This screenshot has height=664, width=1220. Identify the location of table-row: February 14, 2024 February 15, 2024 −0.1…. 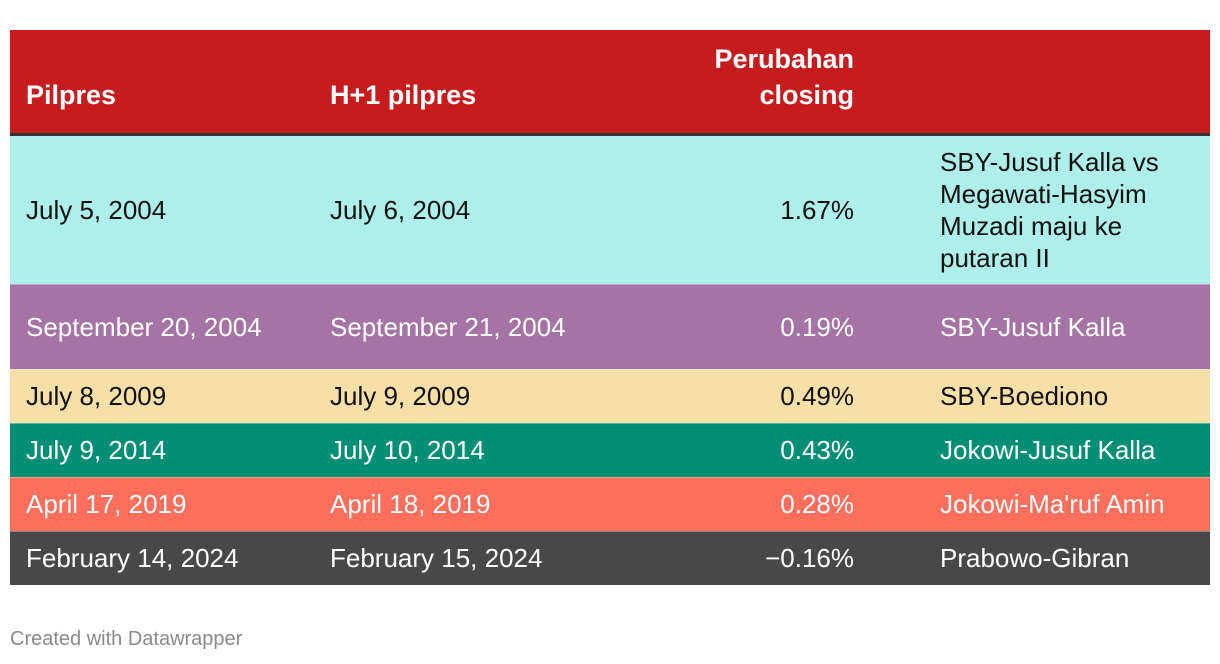
(610, 558).